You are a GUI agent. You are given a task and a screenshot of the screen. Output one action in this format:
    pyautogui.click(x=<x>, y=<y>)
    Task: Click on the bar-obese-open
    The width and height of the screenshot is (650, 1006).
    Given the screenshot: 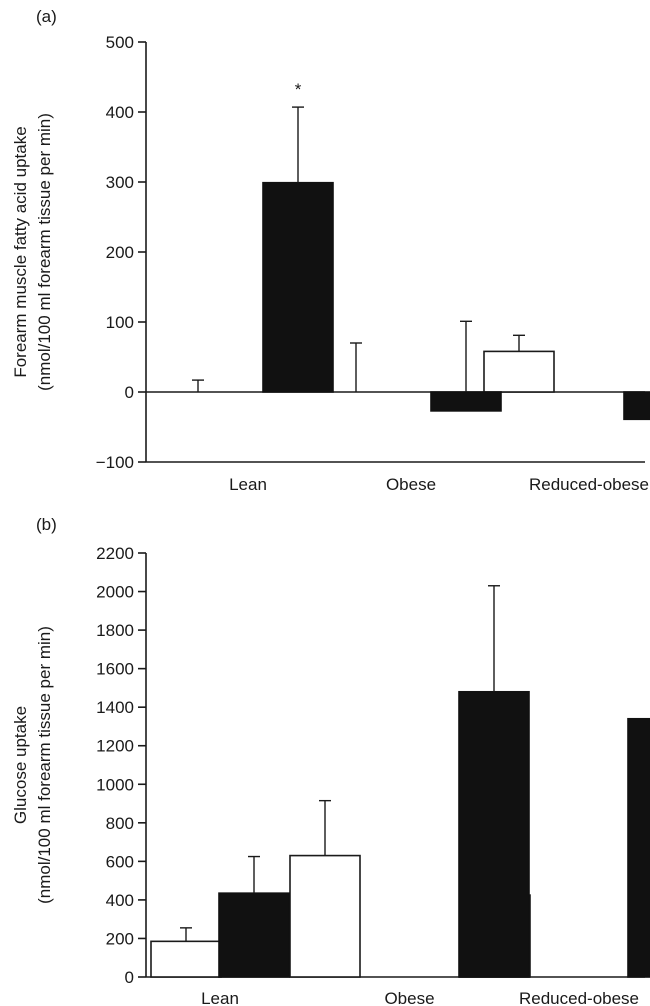 What is the action you would take?
    pyautogui.click(x=325, y=916)
    